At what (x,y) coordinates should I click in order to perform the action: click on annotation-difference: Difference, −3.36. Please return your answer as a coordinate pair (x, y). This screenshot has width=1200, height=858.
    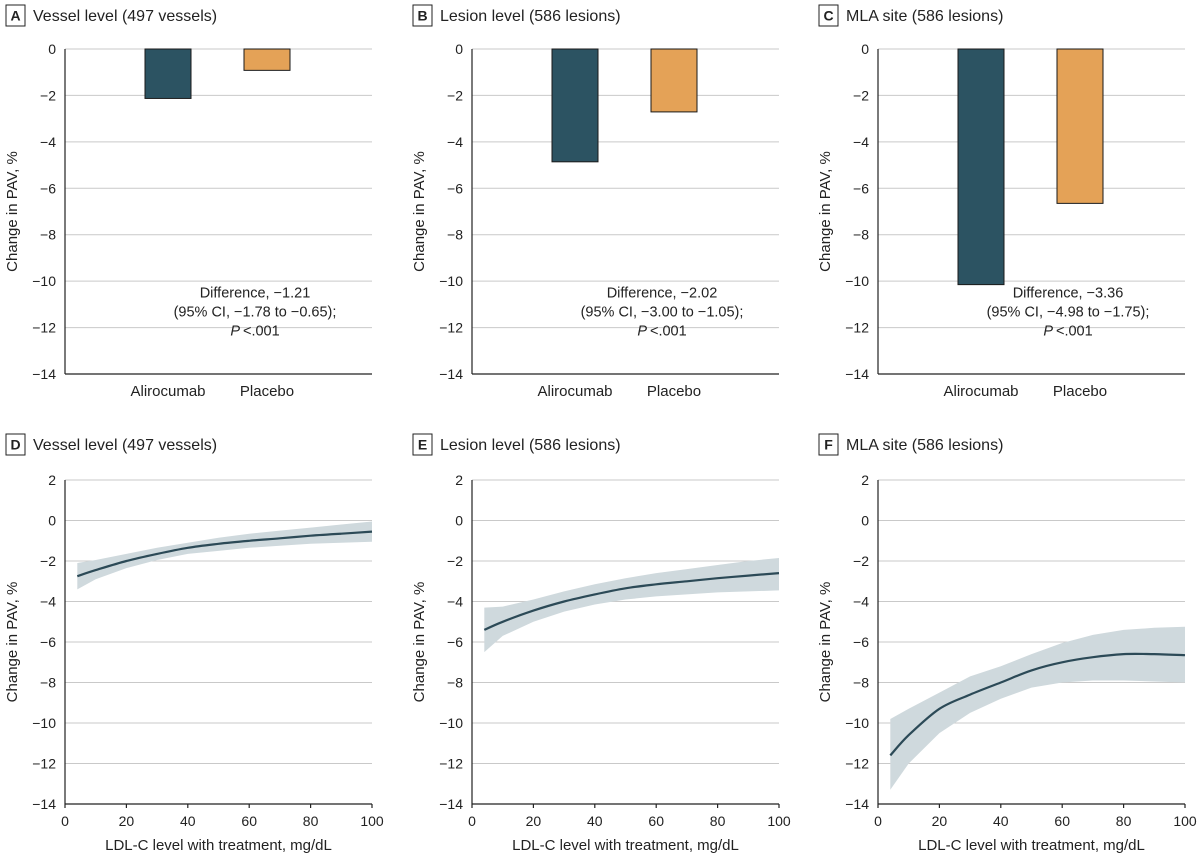
    Looking at the image, I should click on (1068, 293).